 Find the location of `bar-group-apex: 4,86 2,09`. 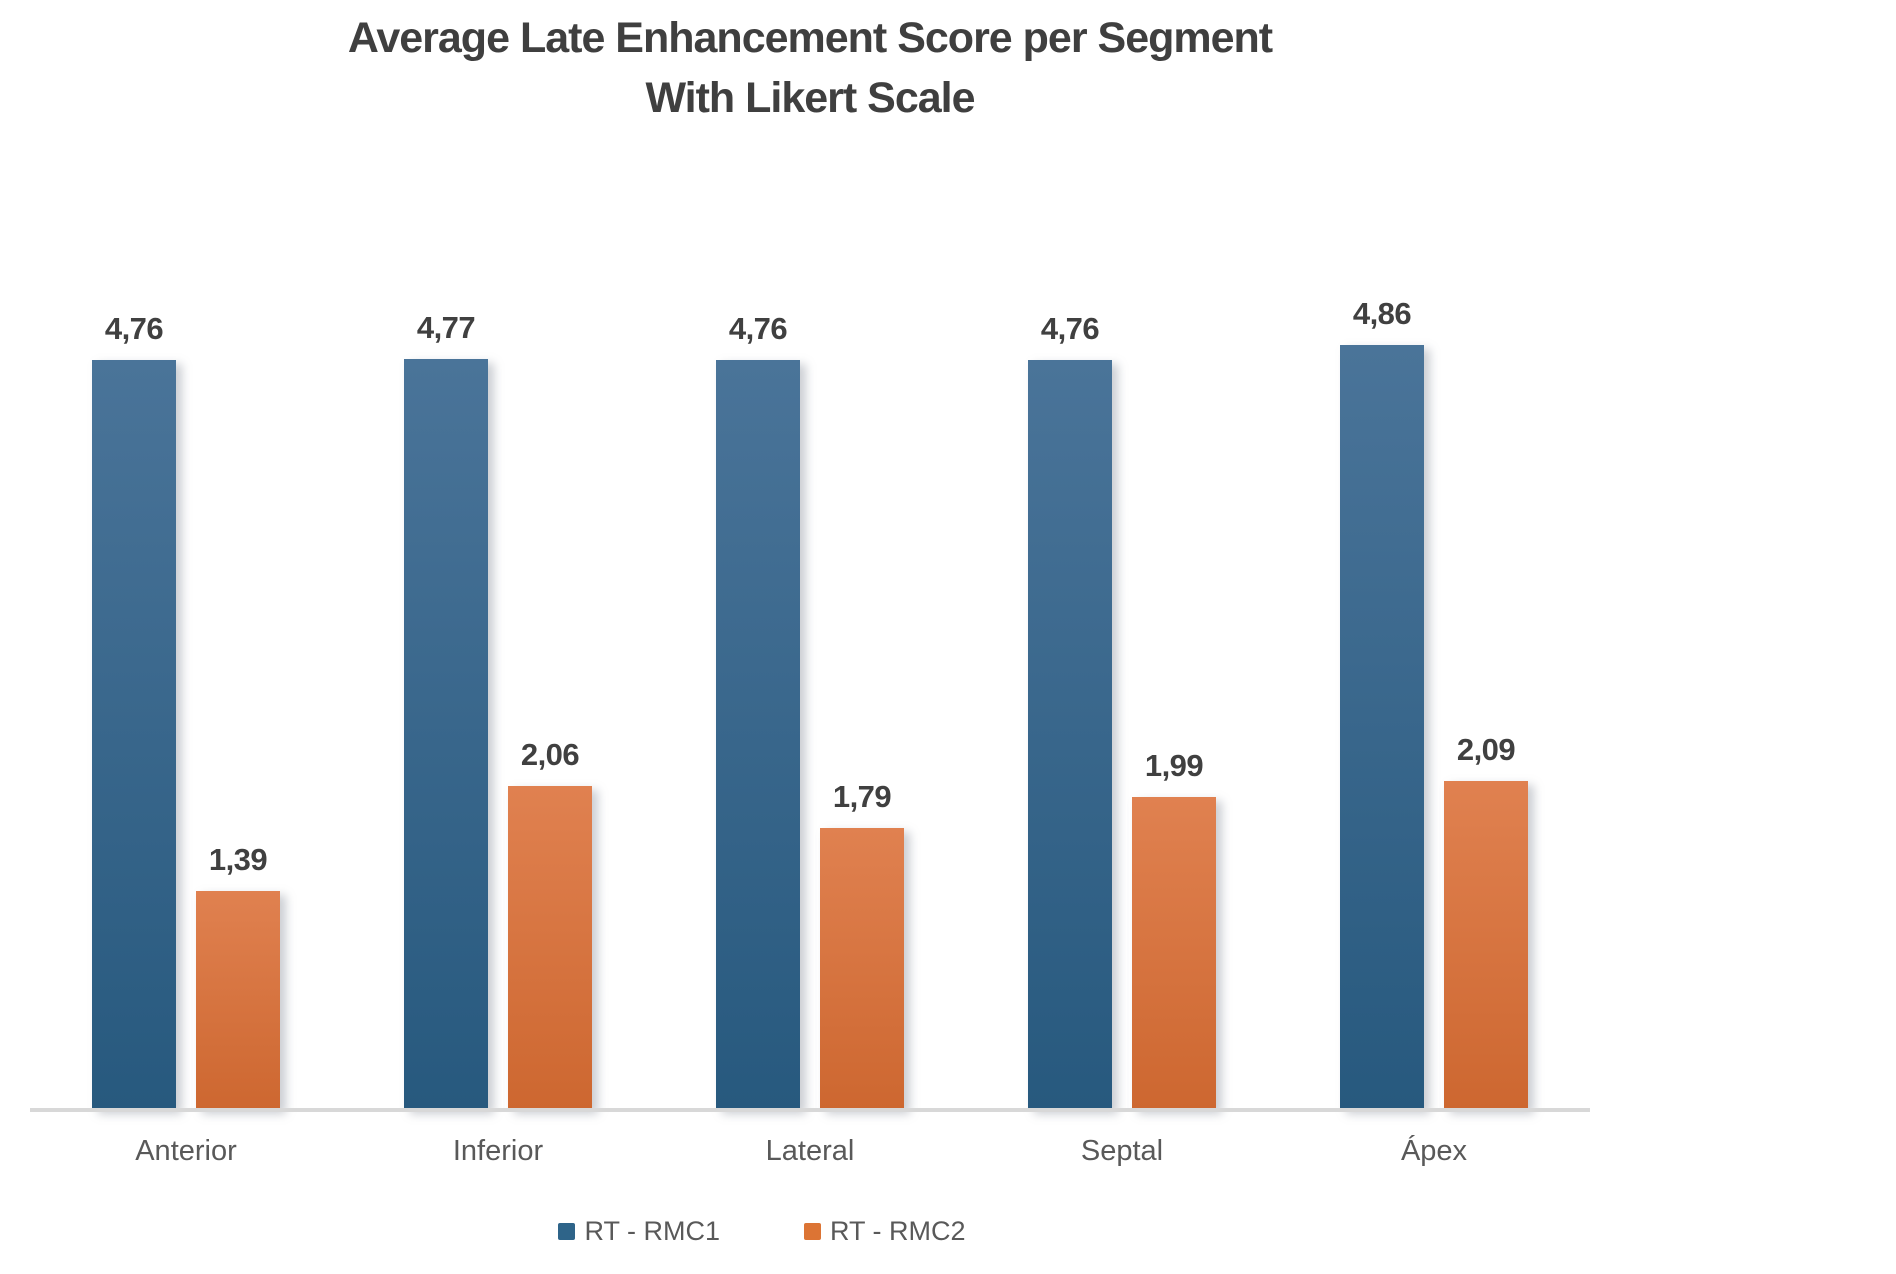

bar-group-apex: 4,86 2,09 is located at coordinates (1434, 703).